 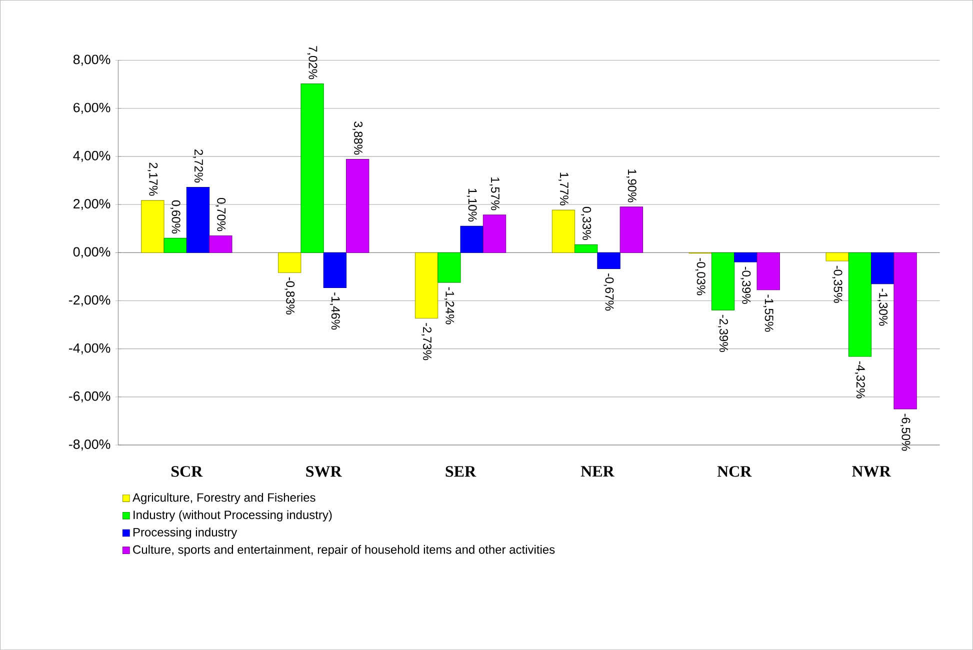 What do you see at coordinates (335, 311) in the screenshot?
I see `data-label: -1,46%` at bounding box center [335, 311].